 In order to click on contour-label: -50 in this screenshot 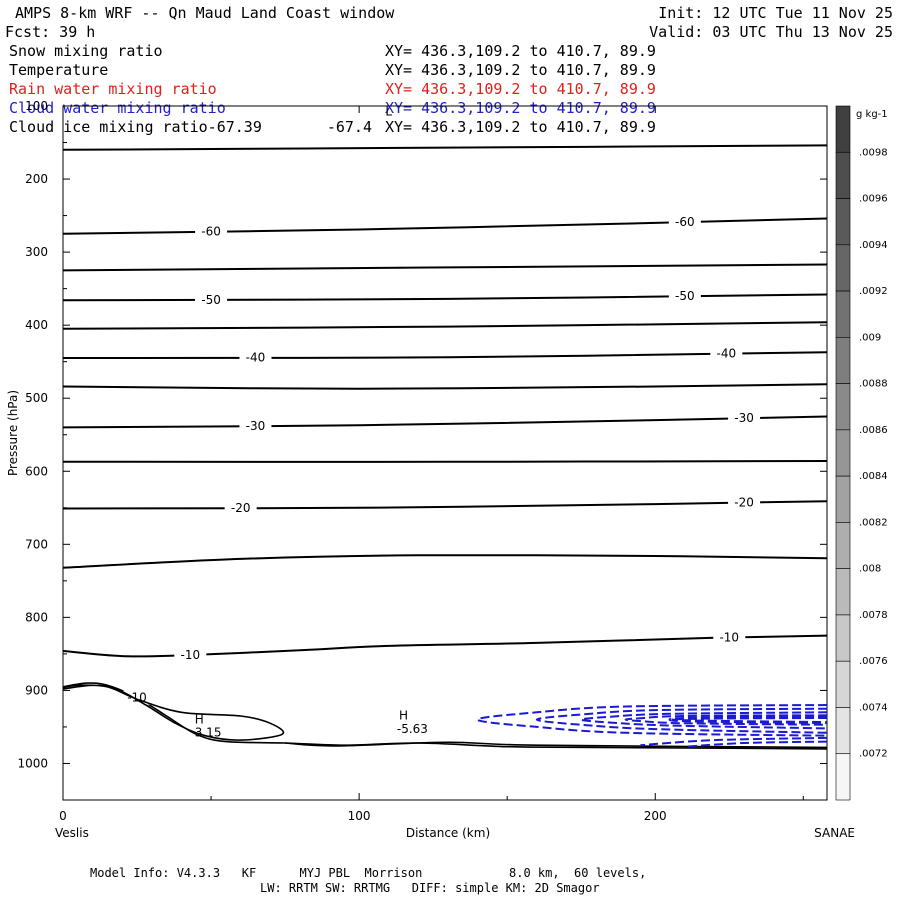, I will do `click(685, 296)`.